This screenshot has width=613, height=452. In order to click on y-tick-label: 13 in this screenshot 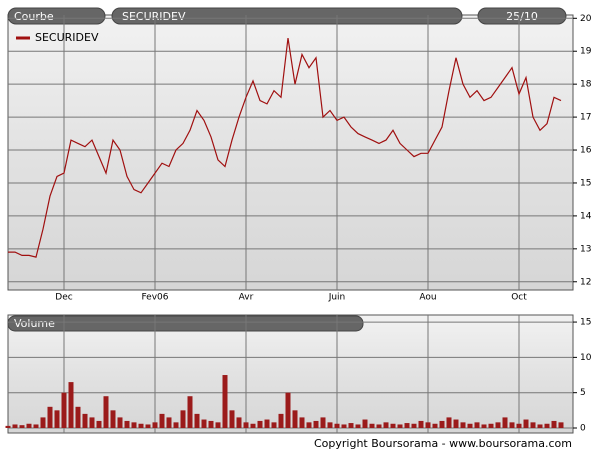, I will do `click(585, 249)`.